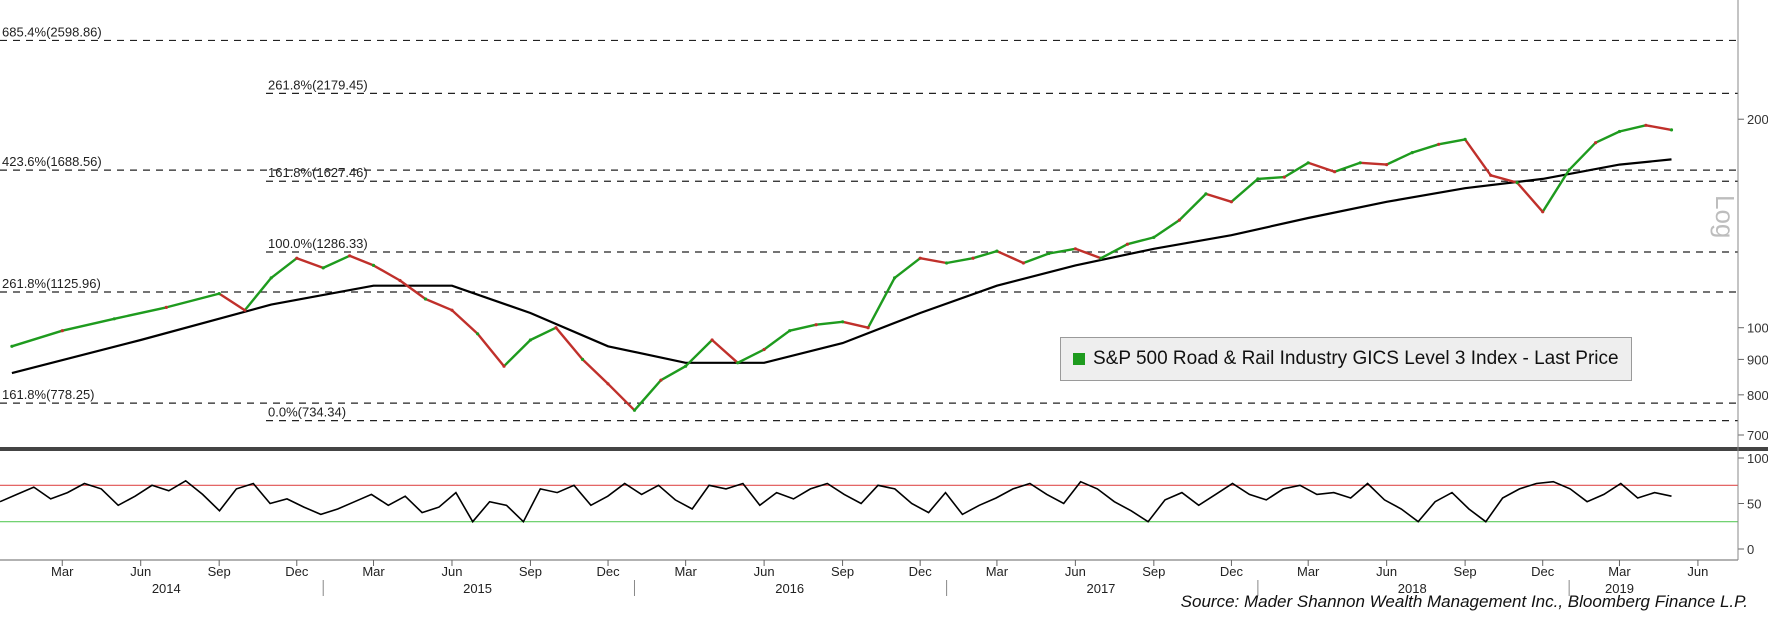 The width and height of the screenshot is (1768, 619). What do you see at coordinates (1757, 119) in the screenshot?
I see `y-tick-label: 2000` at bounding box center [1757, 119].